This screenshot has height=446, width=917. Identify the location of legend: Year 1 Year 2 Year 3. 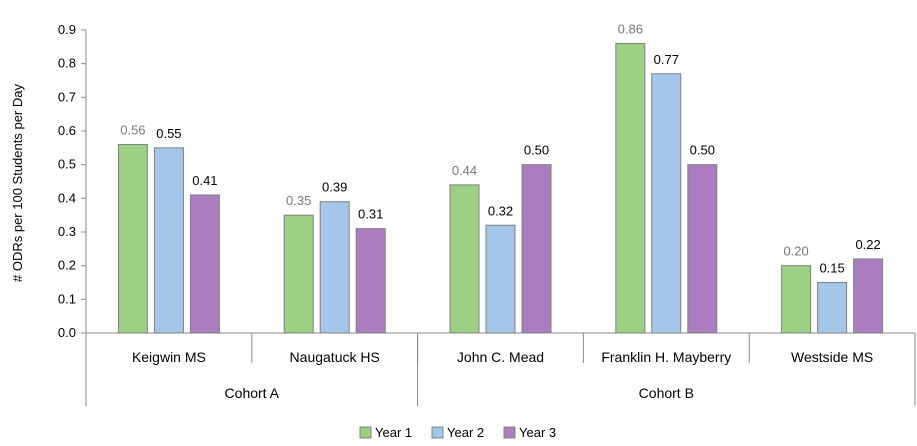
(457, 432).